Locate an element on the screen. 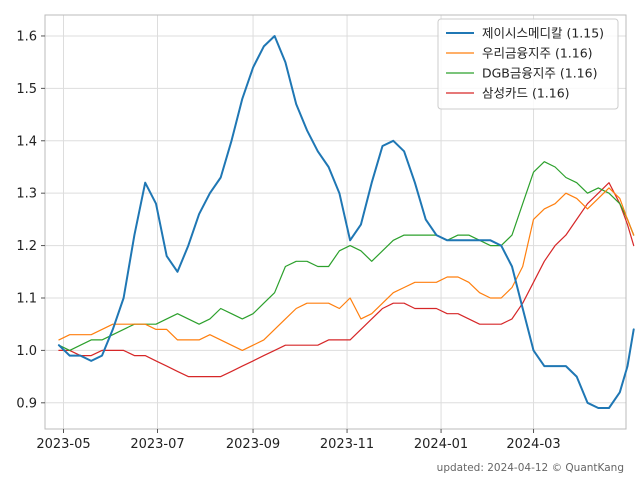 This screenshot has height=480, width=640. y-tick-label: 1.2 is located at coordinates (26, 246).